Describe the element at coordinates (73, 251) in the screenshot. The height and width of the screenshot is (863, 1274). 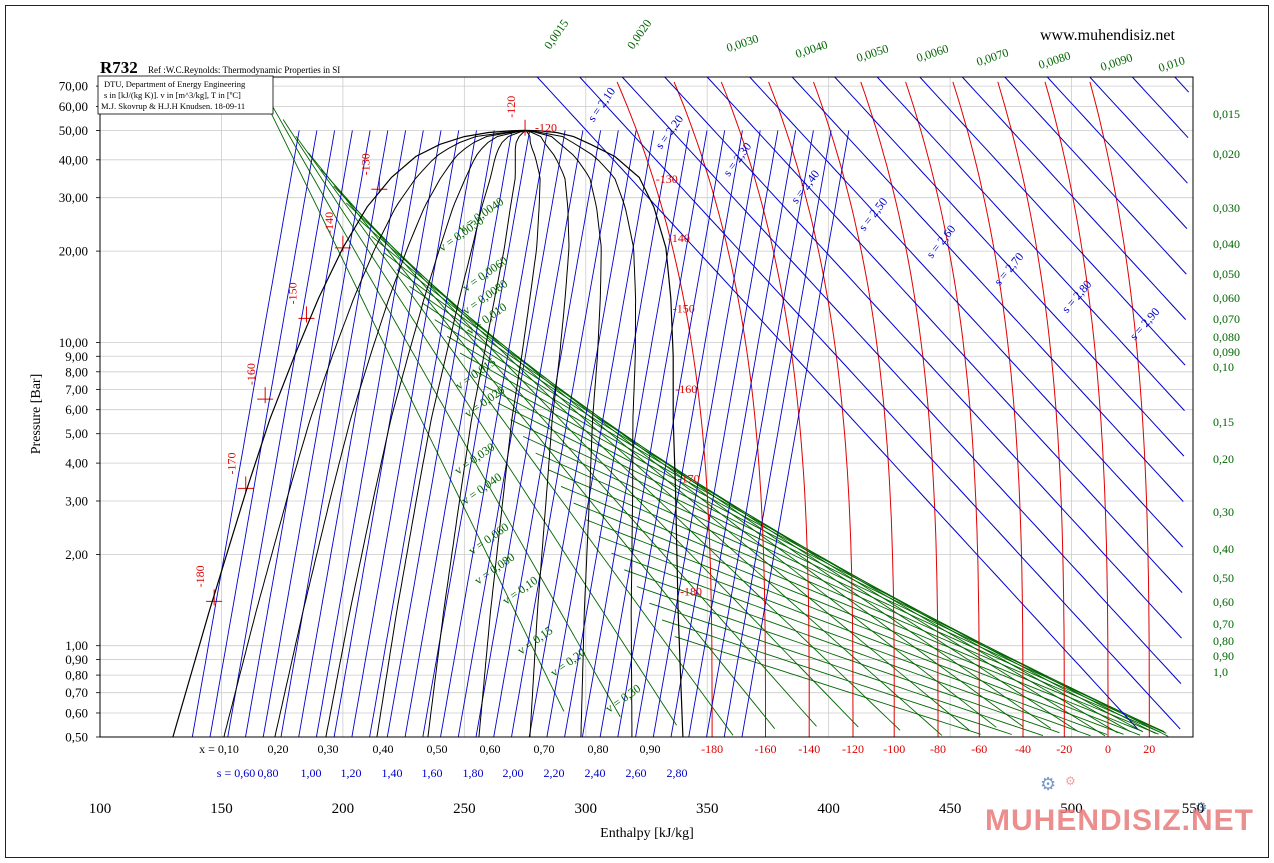
I see `y-tick-label: 20,00` at that location.